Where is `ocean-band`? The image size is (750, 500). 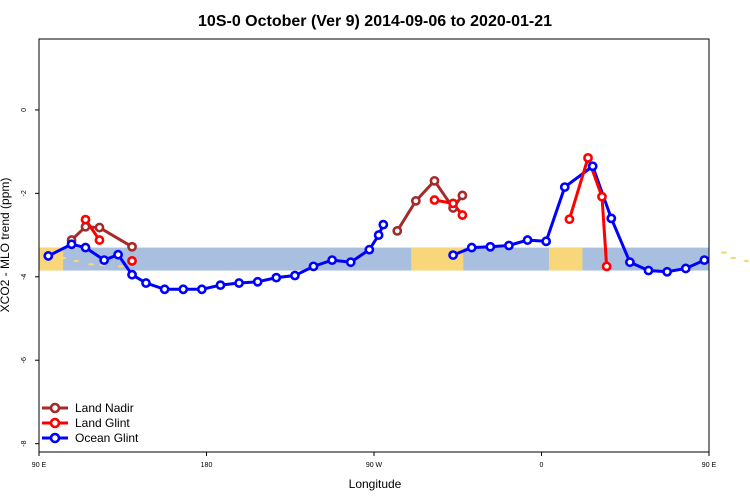
ocean-band is located at coordinates (374, 259).